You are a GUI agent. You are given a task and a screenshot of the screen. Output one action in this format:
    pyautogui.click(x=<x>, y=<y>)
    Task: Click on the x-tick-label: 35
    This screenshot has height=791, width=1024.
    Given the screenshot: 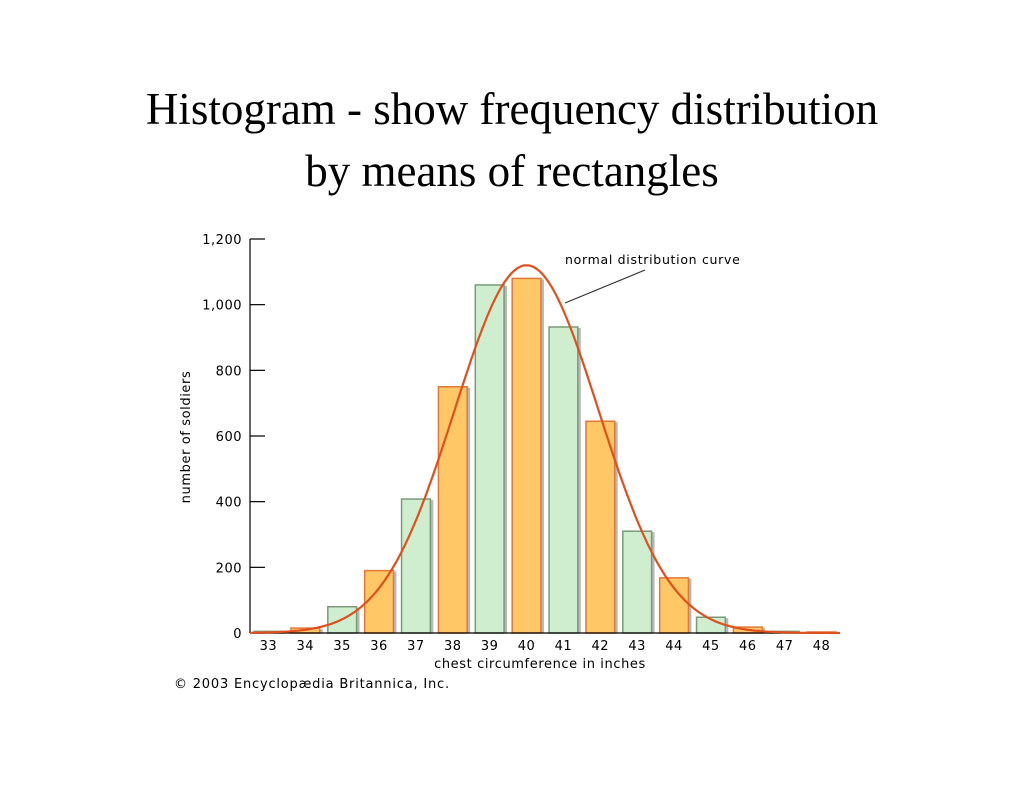 What is the action you would take?
    pyautogui.click(x=342, y=646)
    